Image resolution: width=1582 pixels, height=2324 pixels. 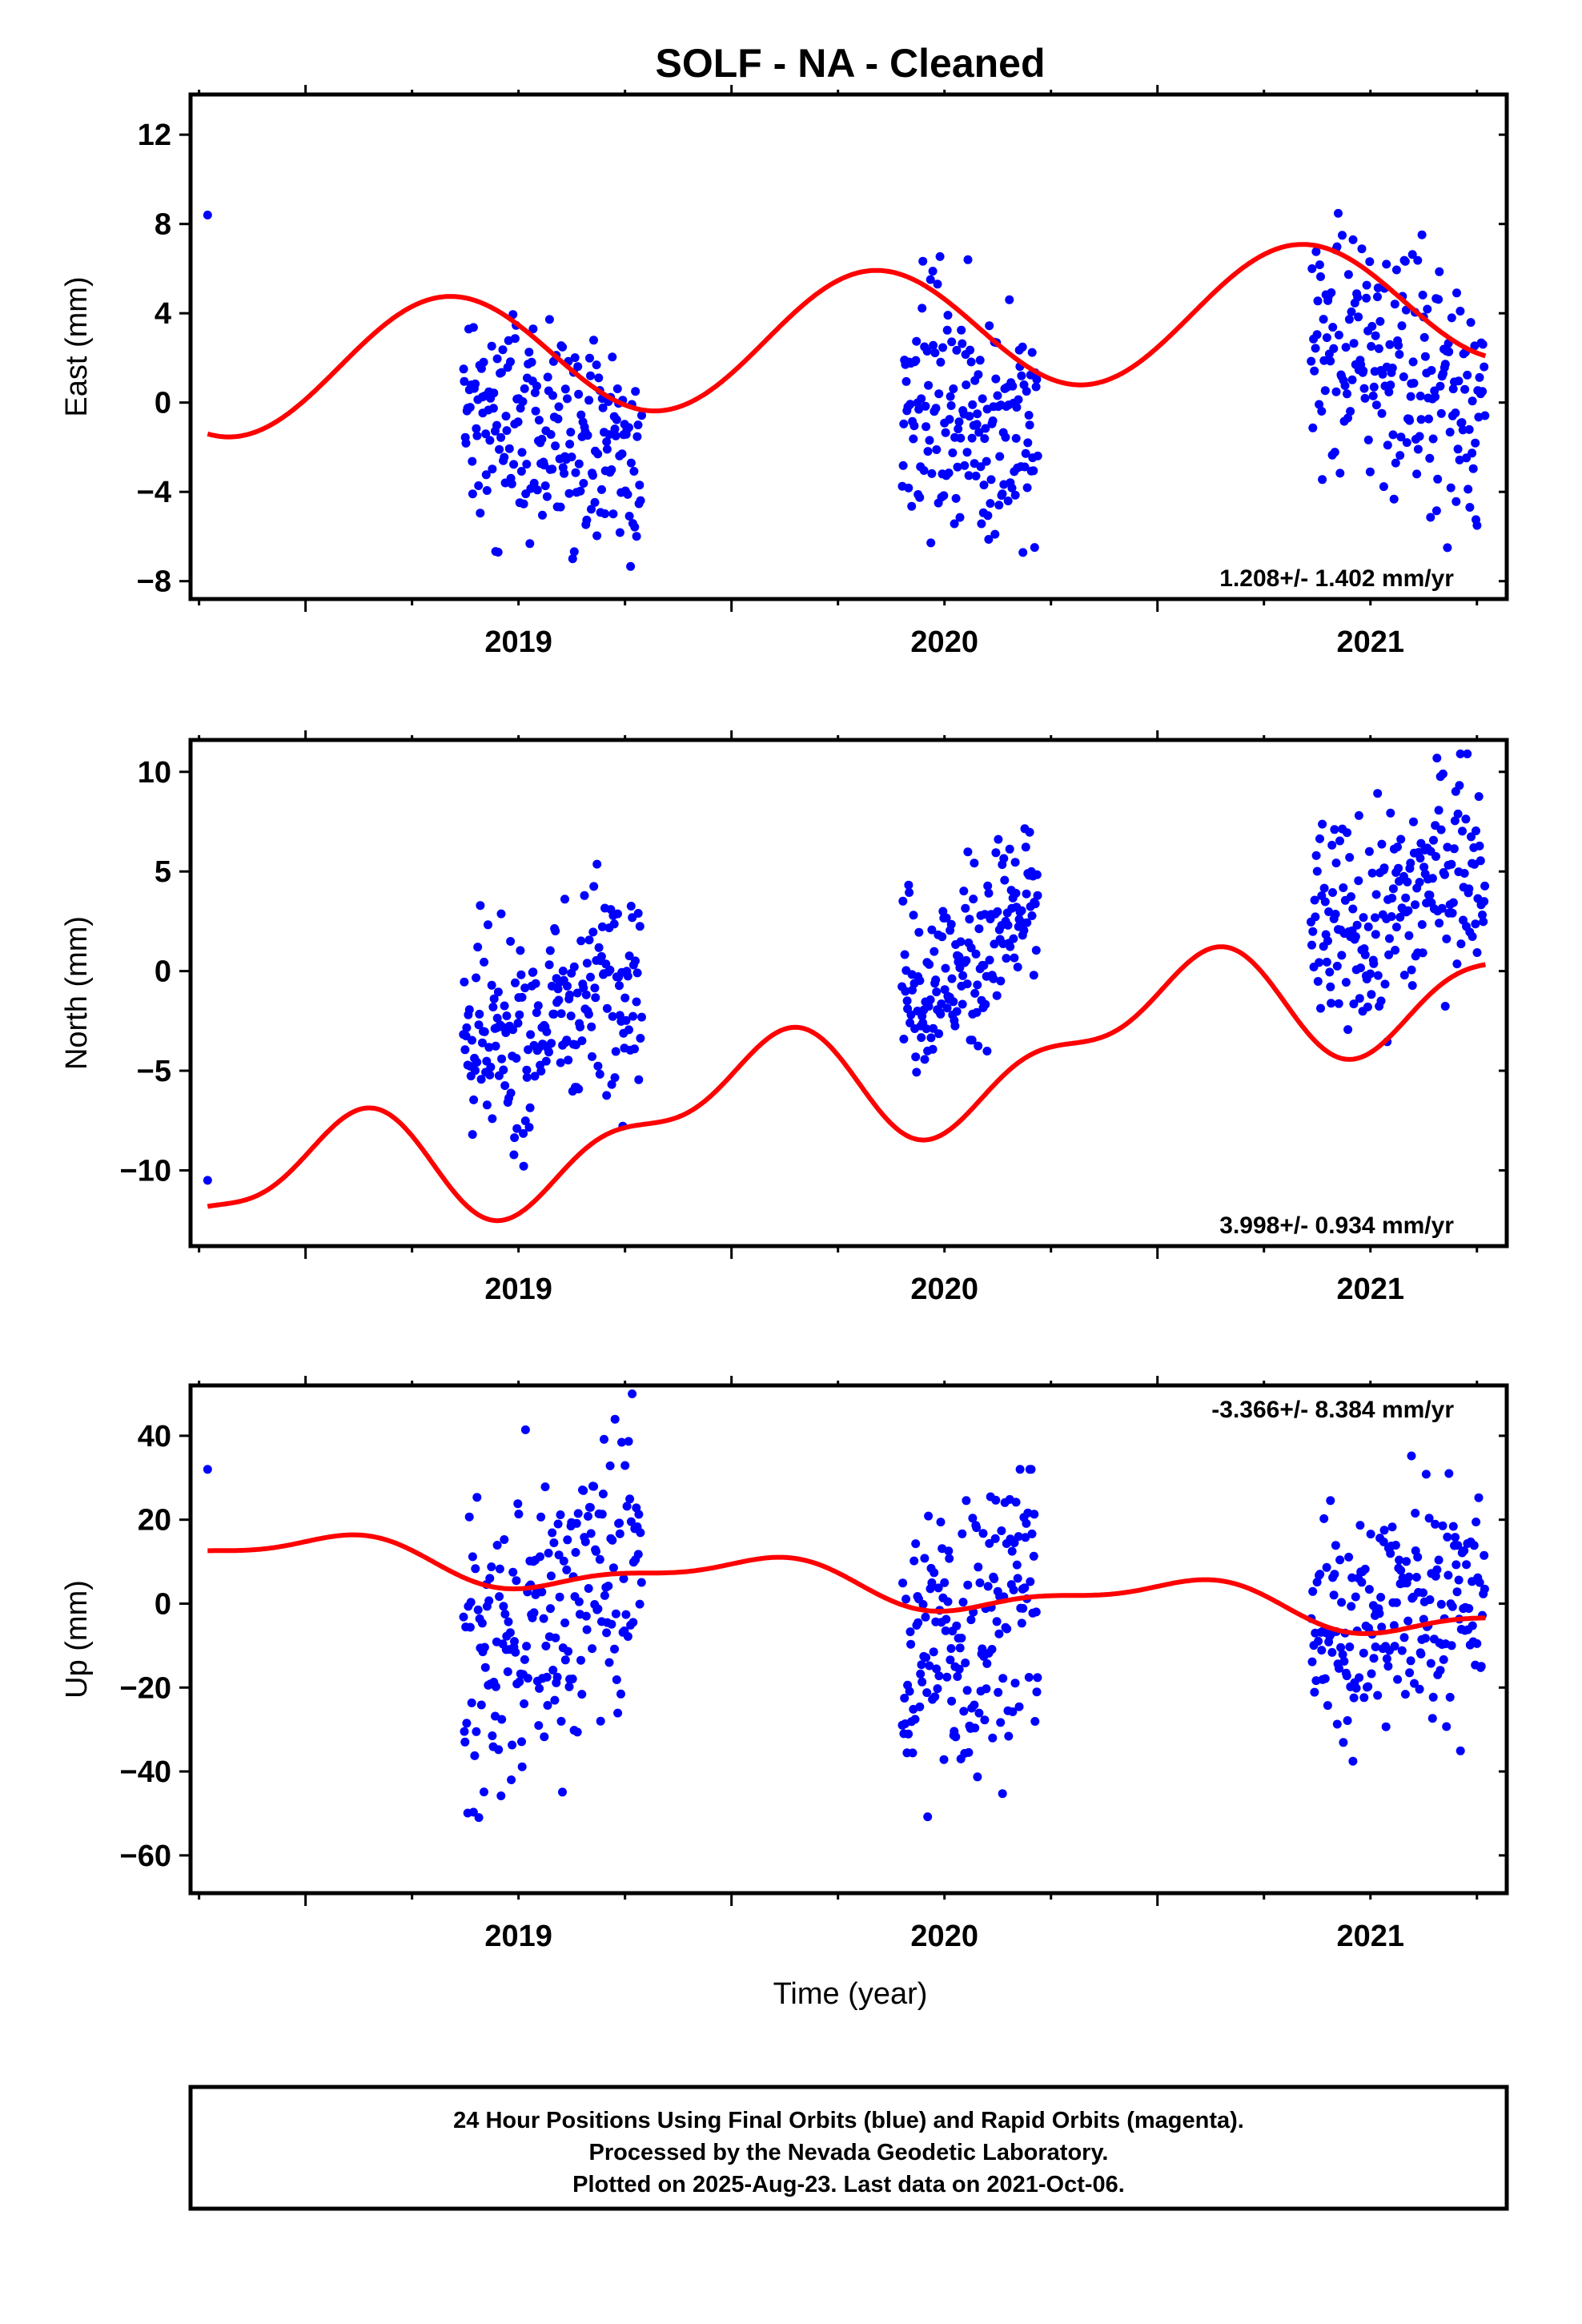 What do you see at coordinates (518, 1936) in the screenshot?
I see `x-tick-label: 2019` at bounding box center [518, 1936].